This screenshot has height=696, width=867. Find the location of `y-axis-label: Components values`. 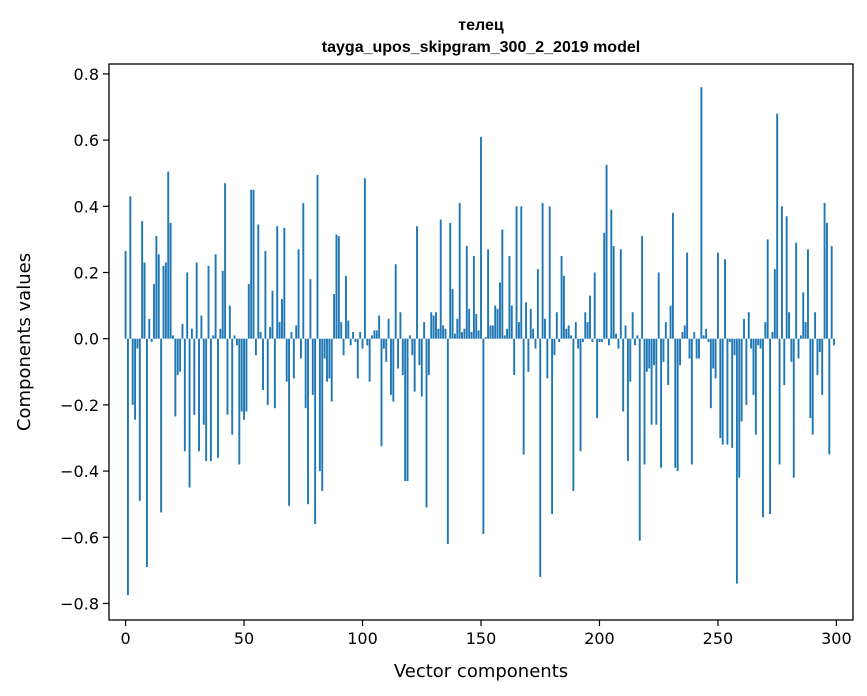

y-axis-label: Components values is located at coordinates (24, 342).